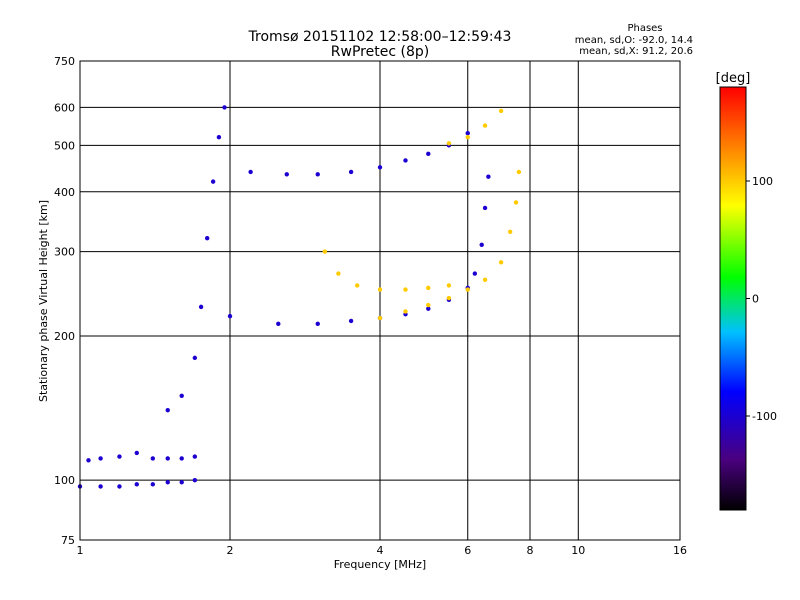 This screenshot has width=800, height=600. What do you see at coordinates (644, 28) in the screenshot?
I see `phases-title: Phases` at bounding box center [644, 28].